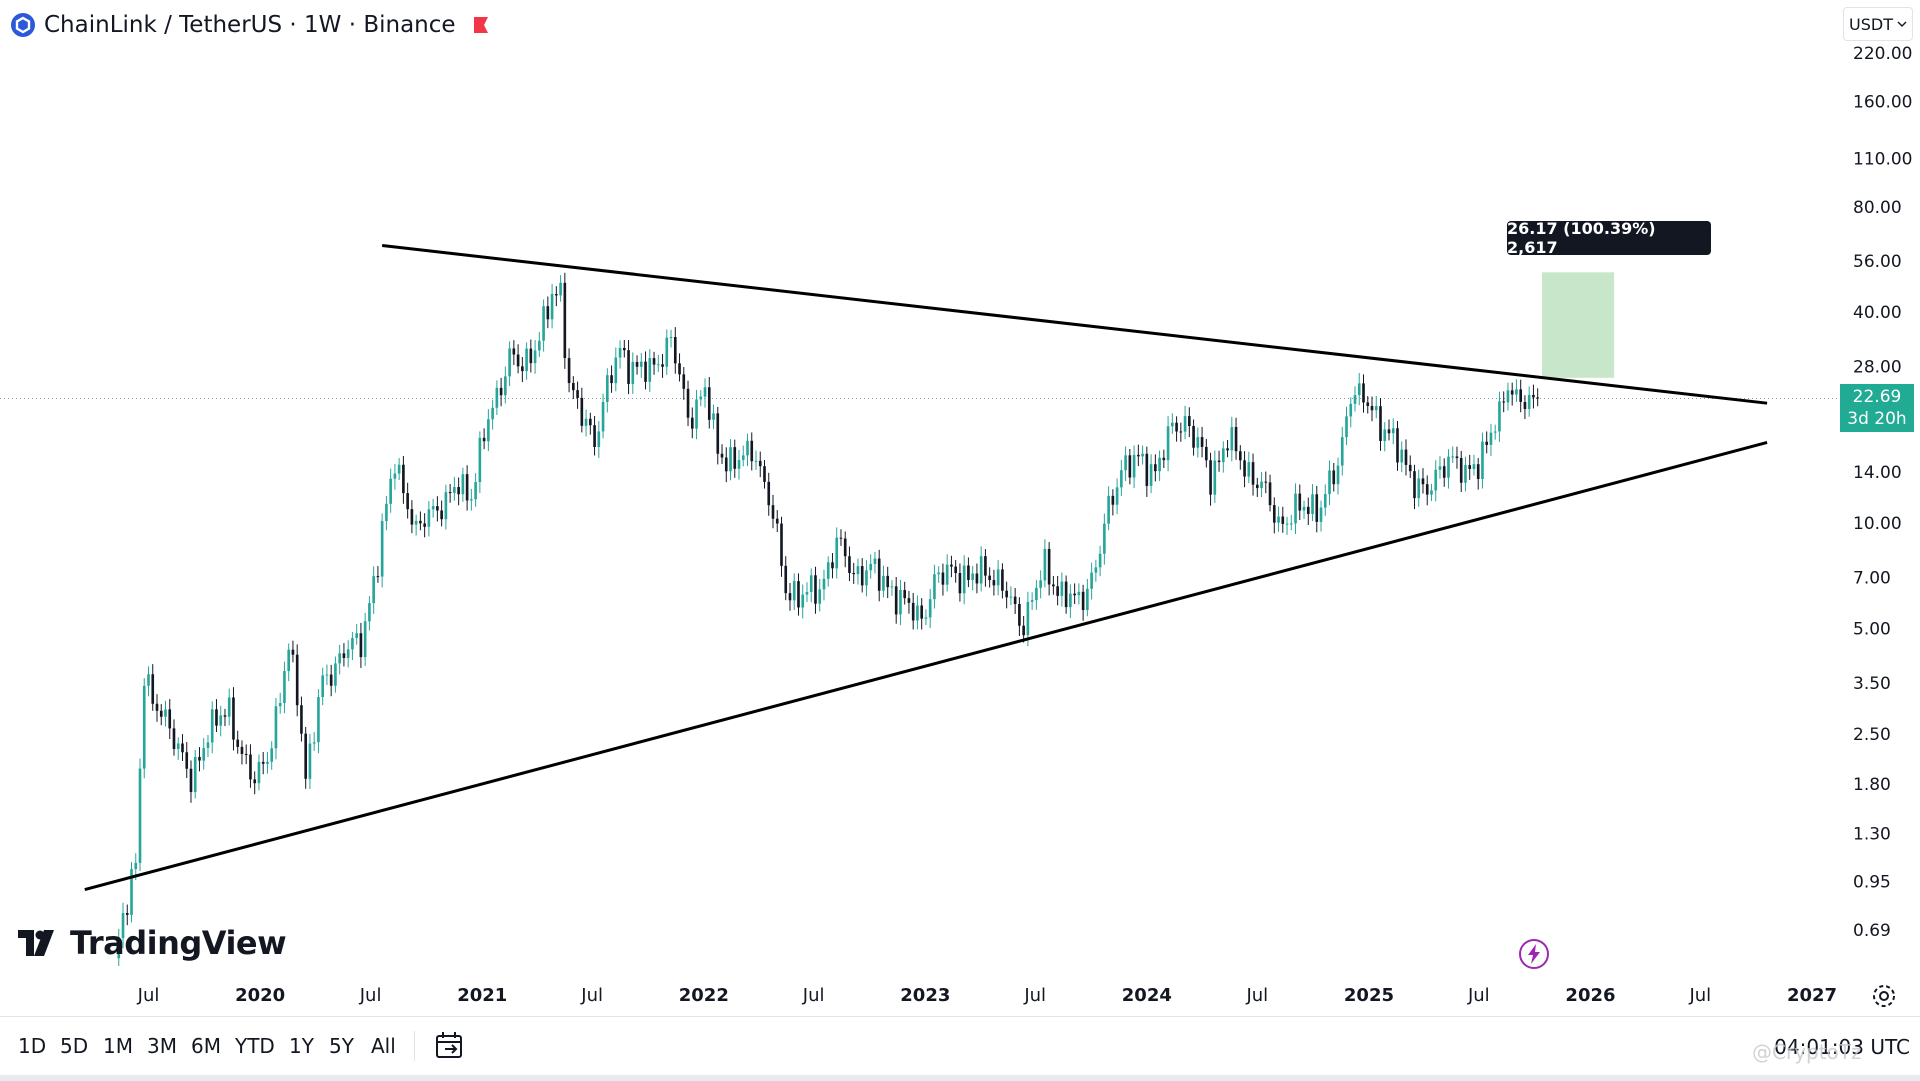 This screenshot has height=1081, width=1920. I want to click on range-button-3m: 3M, so click(162, 1046).